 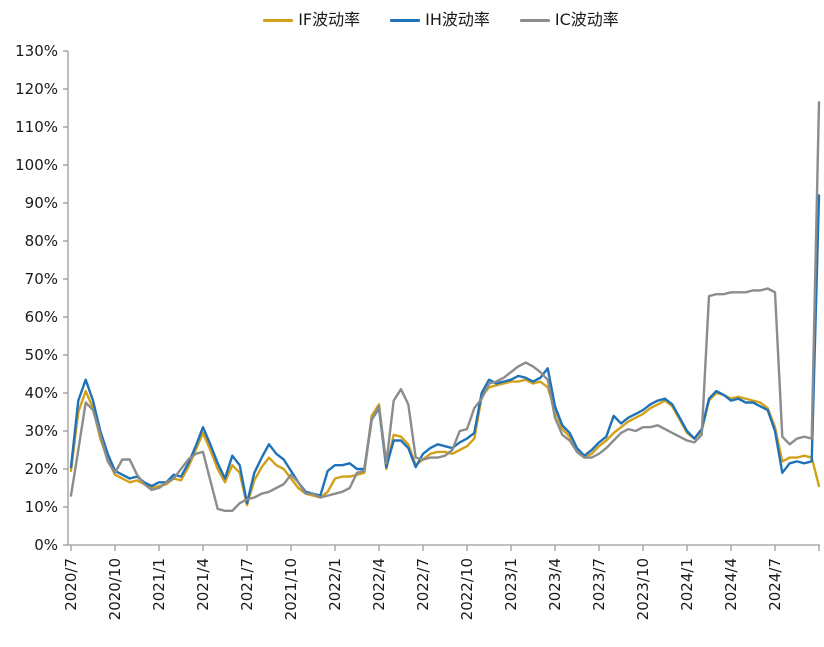 What do you see at coordinates (41, 355) in the screenshot?
I see `y-tick-label: 50%` at bounding box center [41, 355].